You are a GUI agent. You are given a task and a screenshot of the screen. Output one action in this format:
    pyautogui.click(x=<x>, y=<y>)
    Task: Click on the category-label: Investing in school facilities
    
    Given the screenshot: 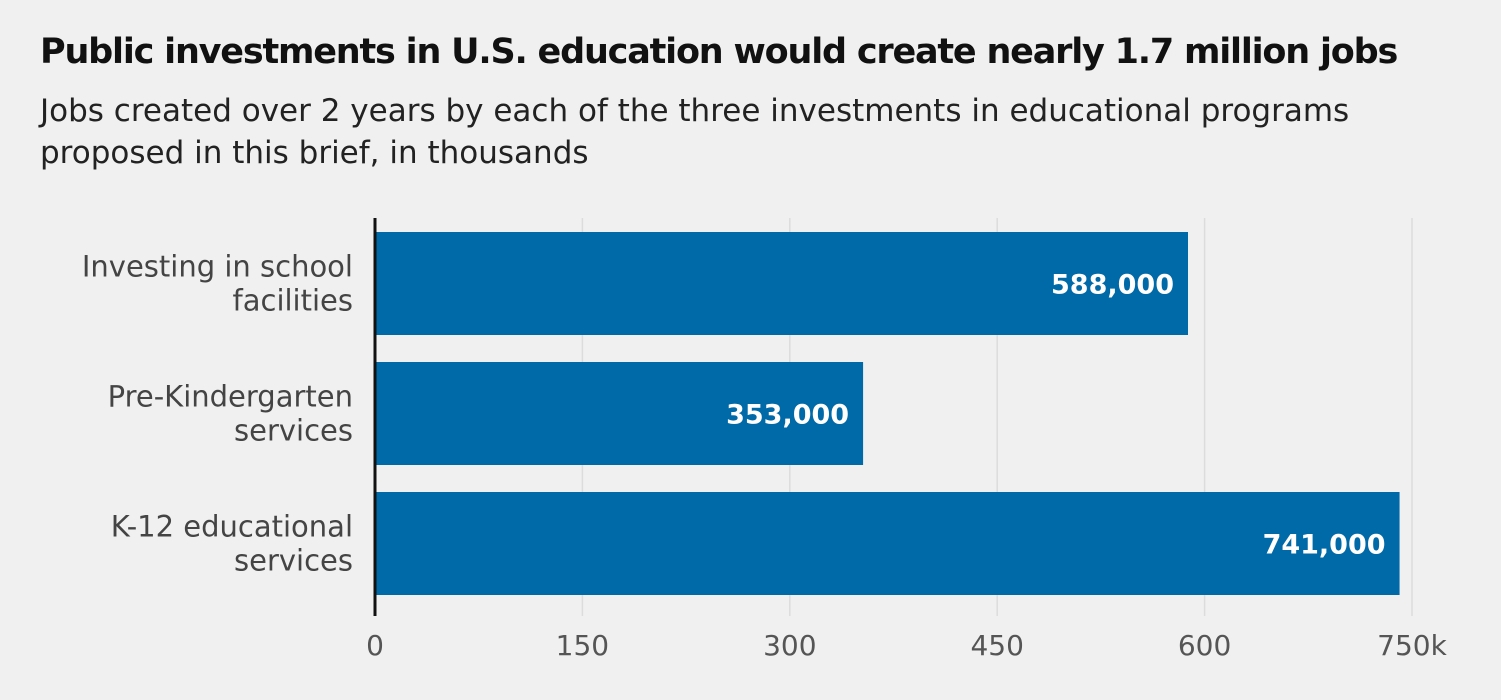 What is the action you would take?
    pyautogui.click(x=217, y=284)
    